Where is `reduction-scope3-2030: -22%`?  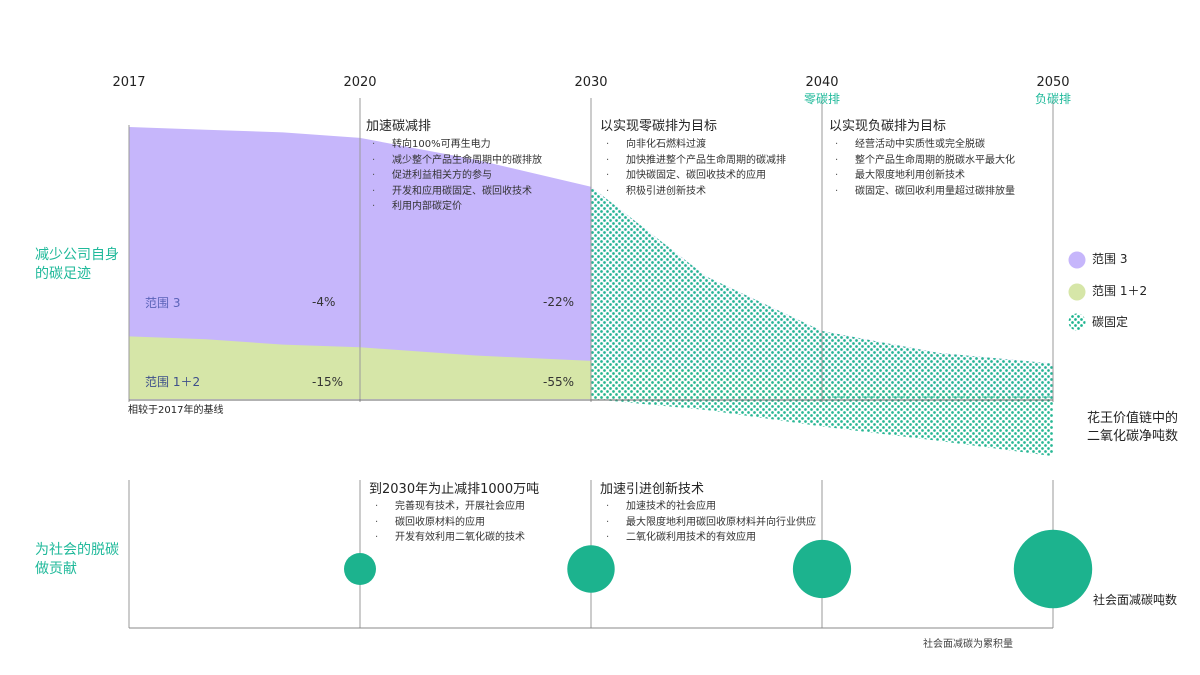 reduction-scope3-2030: -22% is located at coordinates (559, 302).